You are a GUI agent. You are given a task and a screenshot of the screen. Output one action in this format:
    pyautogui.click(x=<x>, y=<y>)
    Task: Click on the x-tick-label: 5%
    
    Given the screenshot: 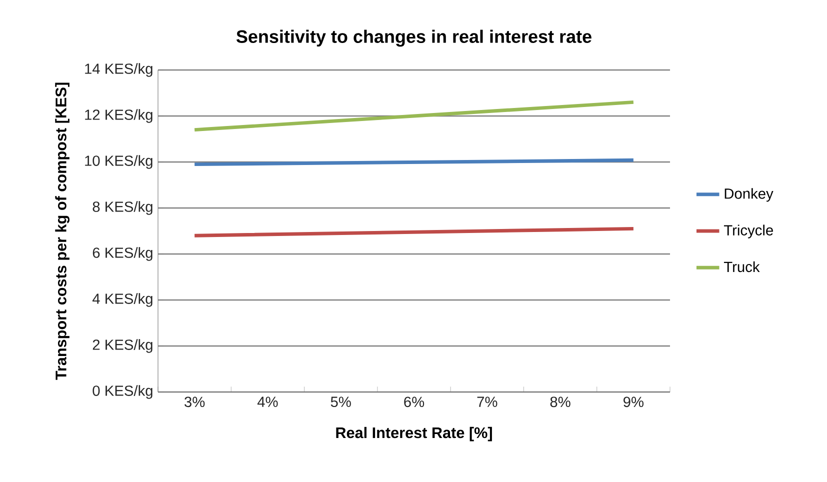 What is the action you would take?
    pyautogui.click(x=340, y=402)
    